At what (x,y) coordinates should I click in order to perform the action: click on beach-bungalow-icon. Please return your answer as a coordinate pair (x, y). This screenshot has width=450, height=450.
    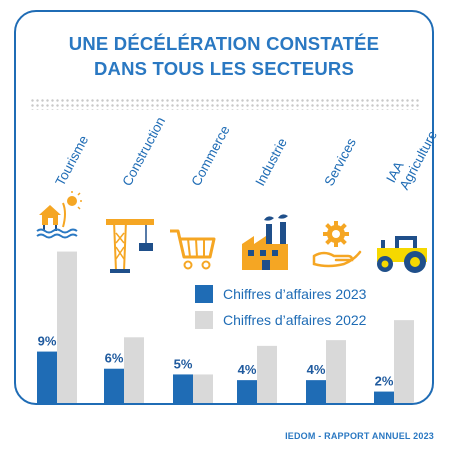
    Looking at the image, I should click on (59, 215).